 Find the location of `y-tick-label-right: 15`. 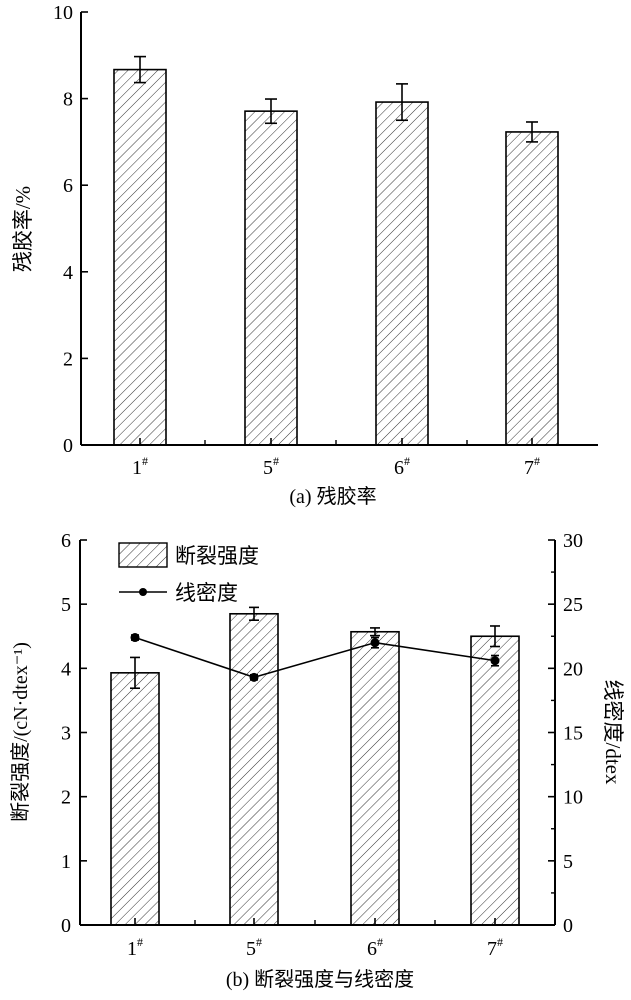

y-tick-label-right: 15 is located at coordinates (573, 734).